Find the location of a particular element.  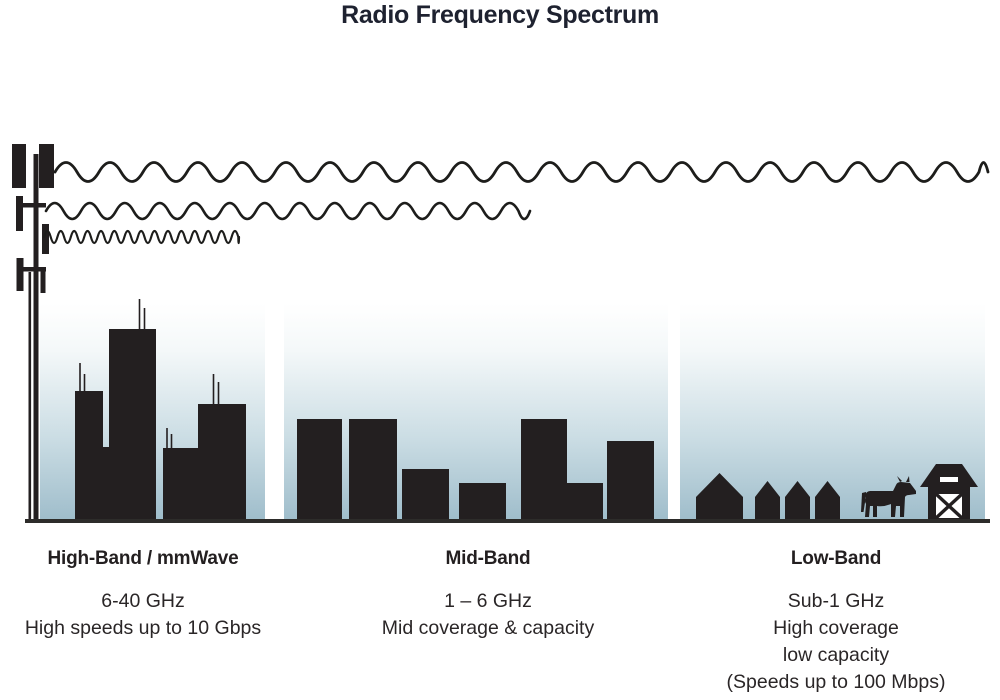

wave-high-frequency-short-reach is located at coordinates (141, 237).